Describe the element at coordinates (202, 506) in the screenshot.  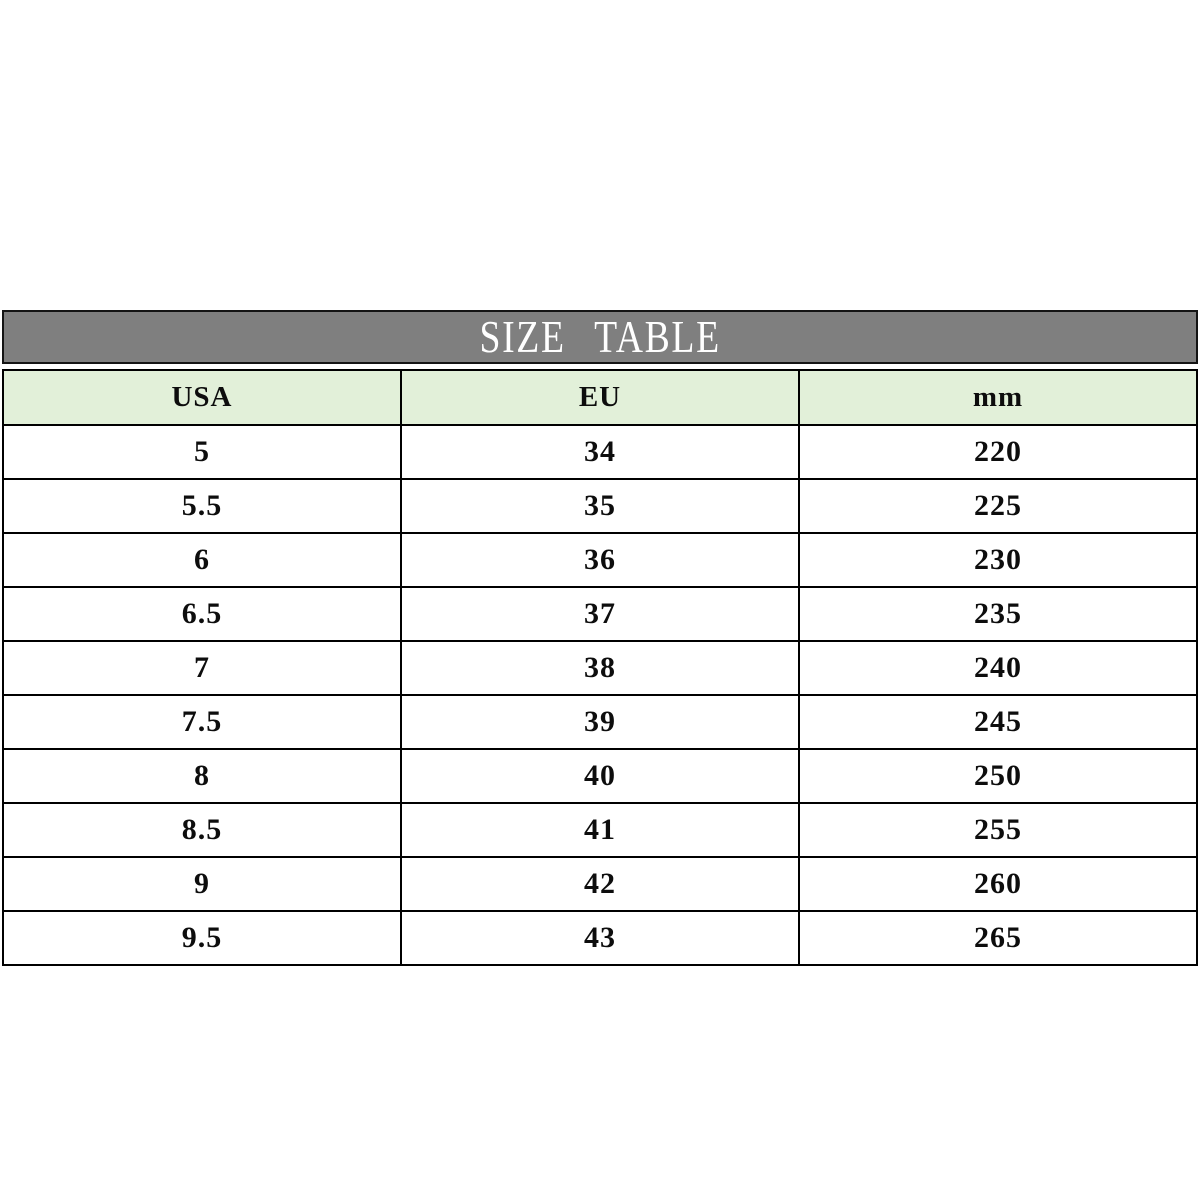
I see `cell-usa: 5.5` at that location.